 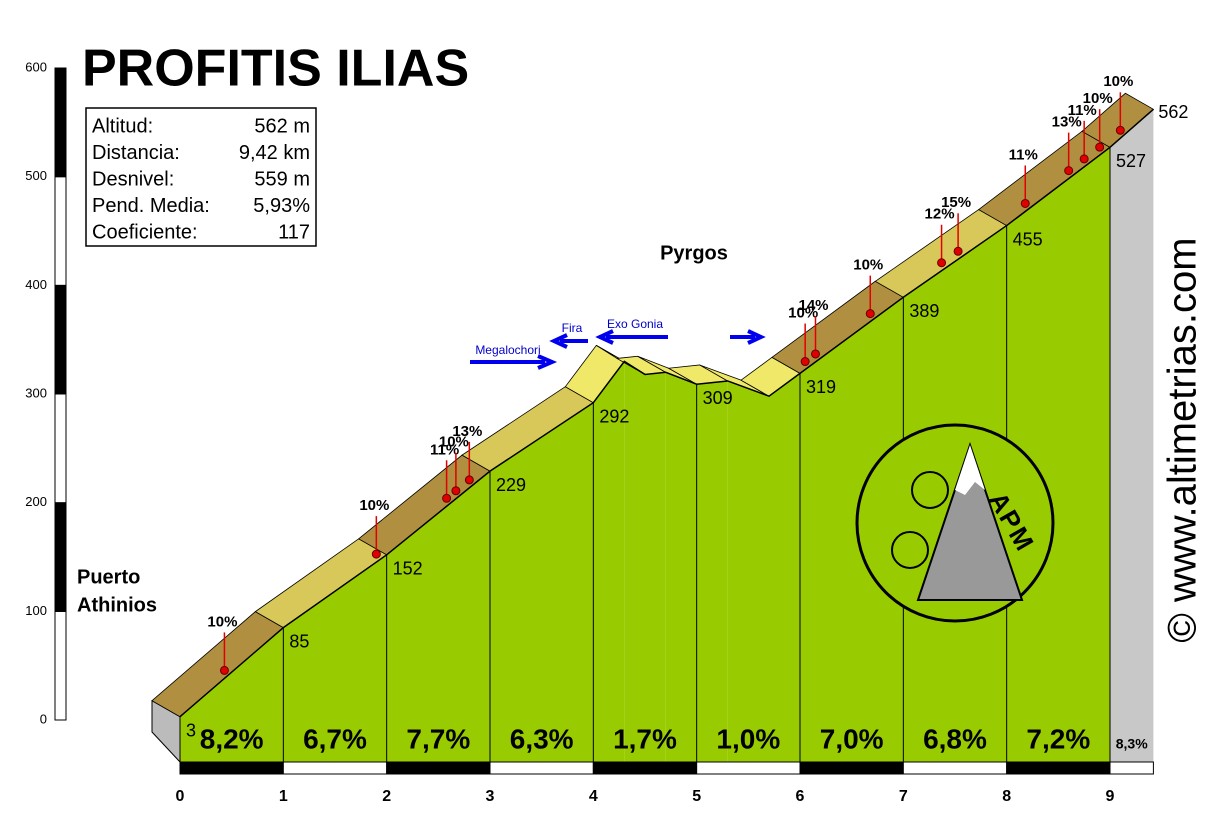 I want to click on segment-gradient: 6,7%, so click(x=335, y=738).